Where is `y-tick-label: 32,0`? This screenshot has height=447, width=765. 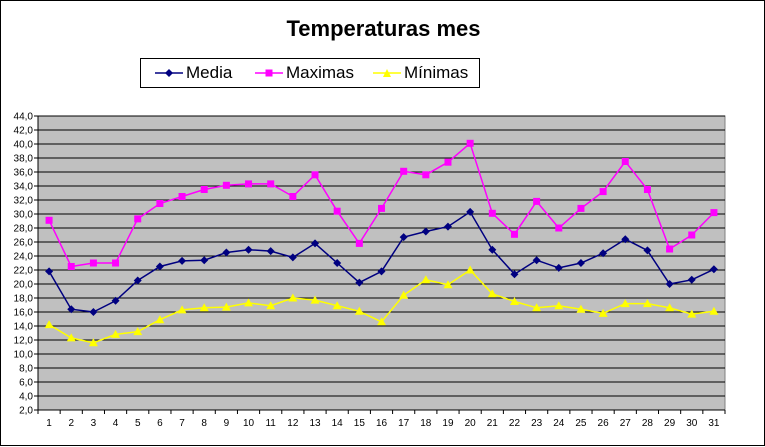
y-tick-label: 32,0 is located at coordinates (24, 201).